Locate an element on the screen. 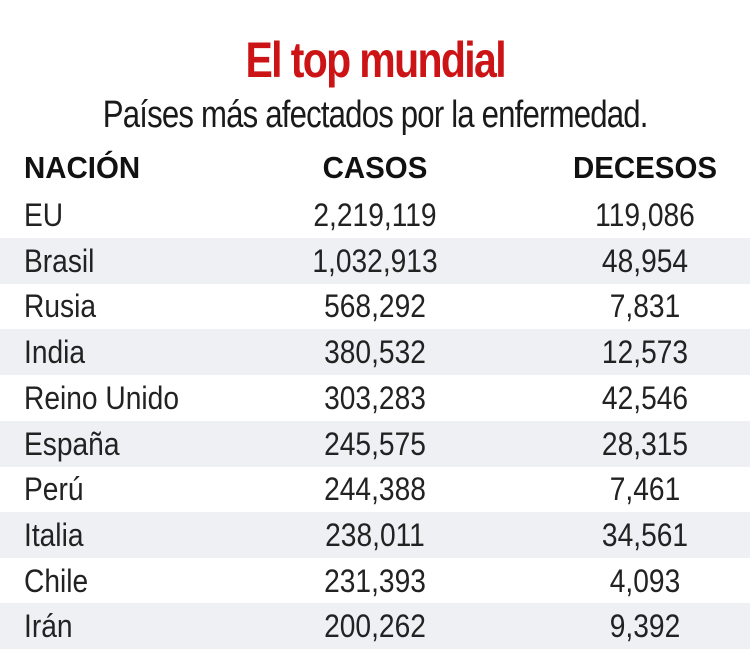 Image resolution: width=750 pixels, height=666 pixels. column-header-decesos: DECESOS is located at coordinates (645, 167).